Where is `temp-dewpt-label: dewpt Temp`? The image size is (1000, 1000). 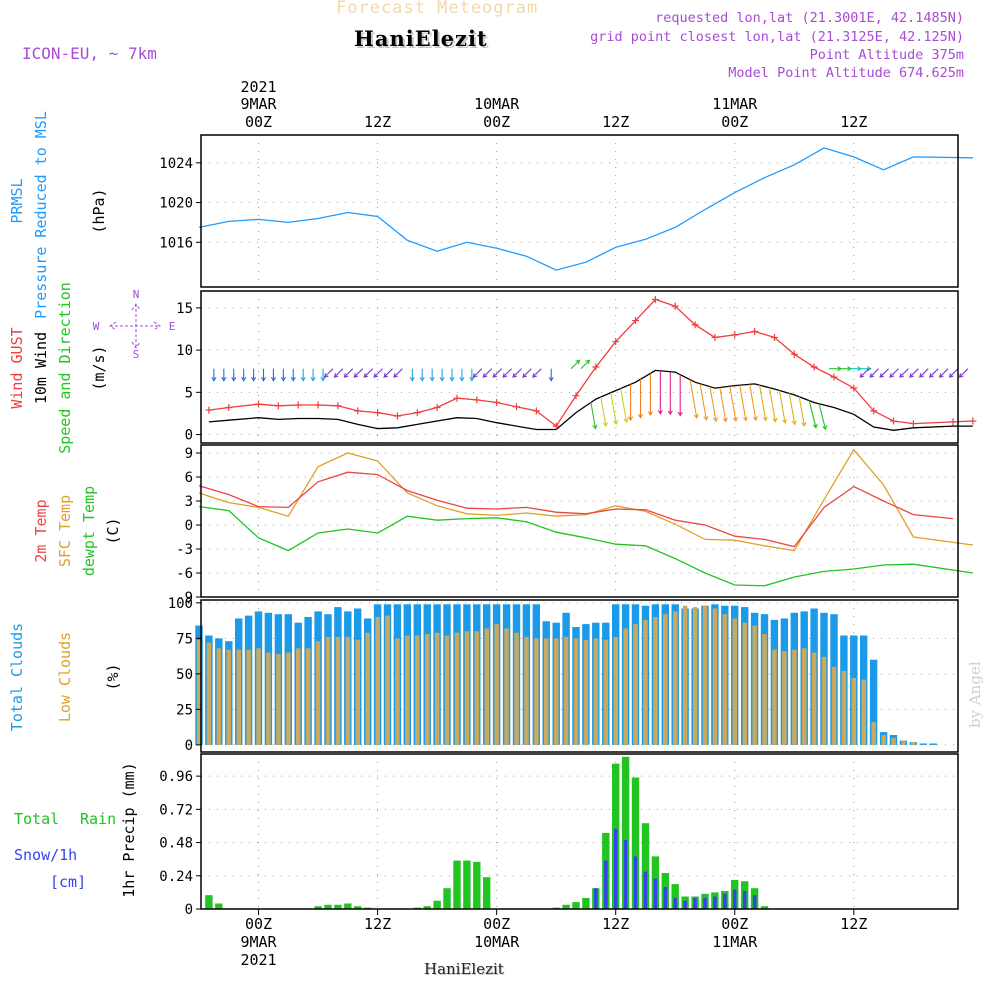 temp-dewpt-label: dewpt Temp is located at coordinates (89, 531).